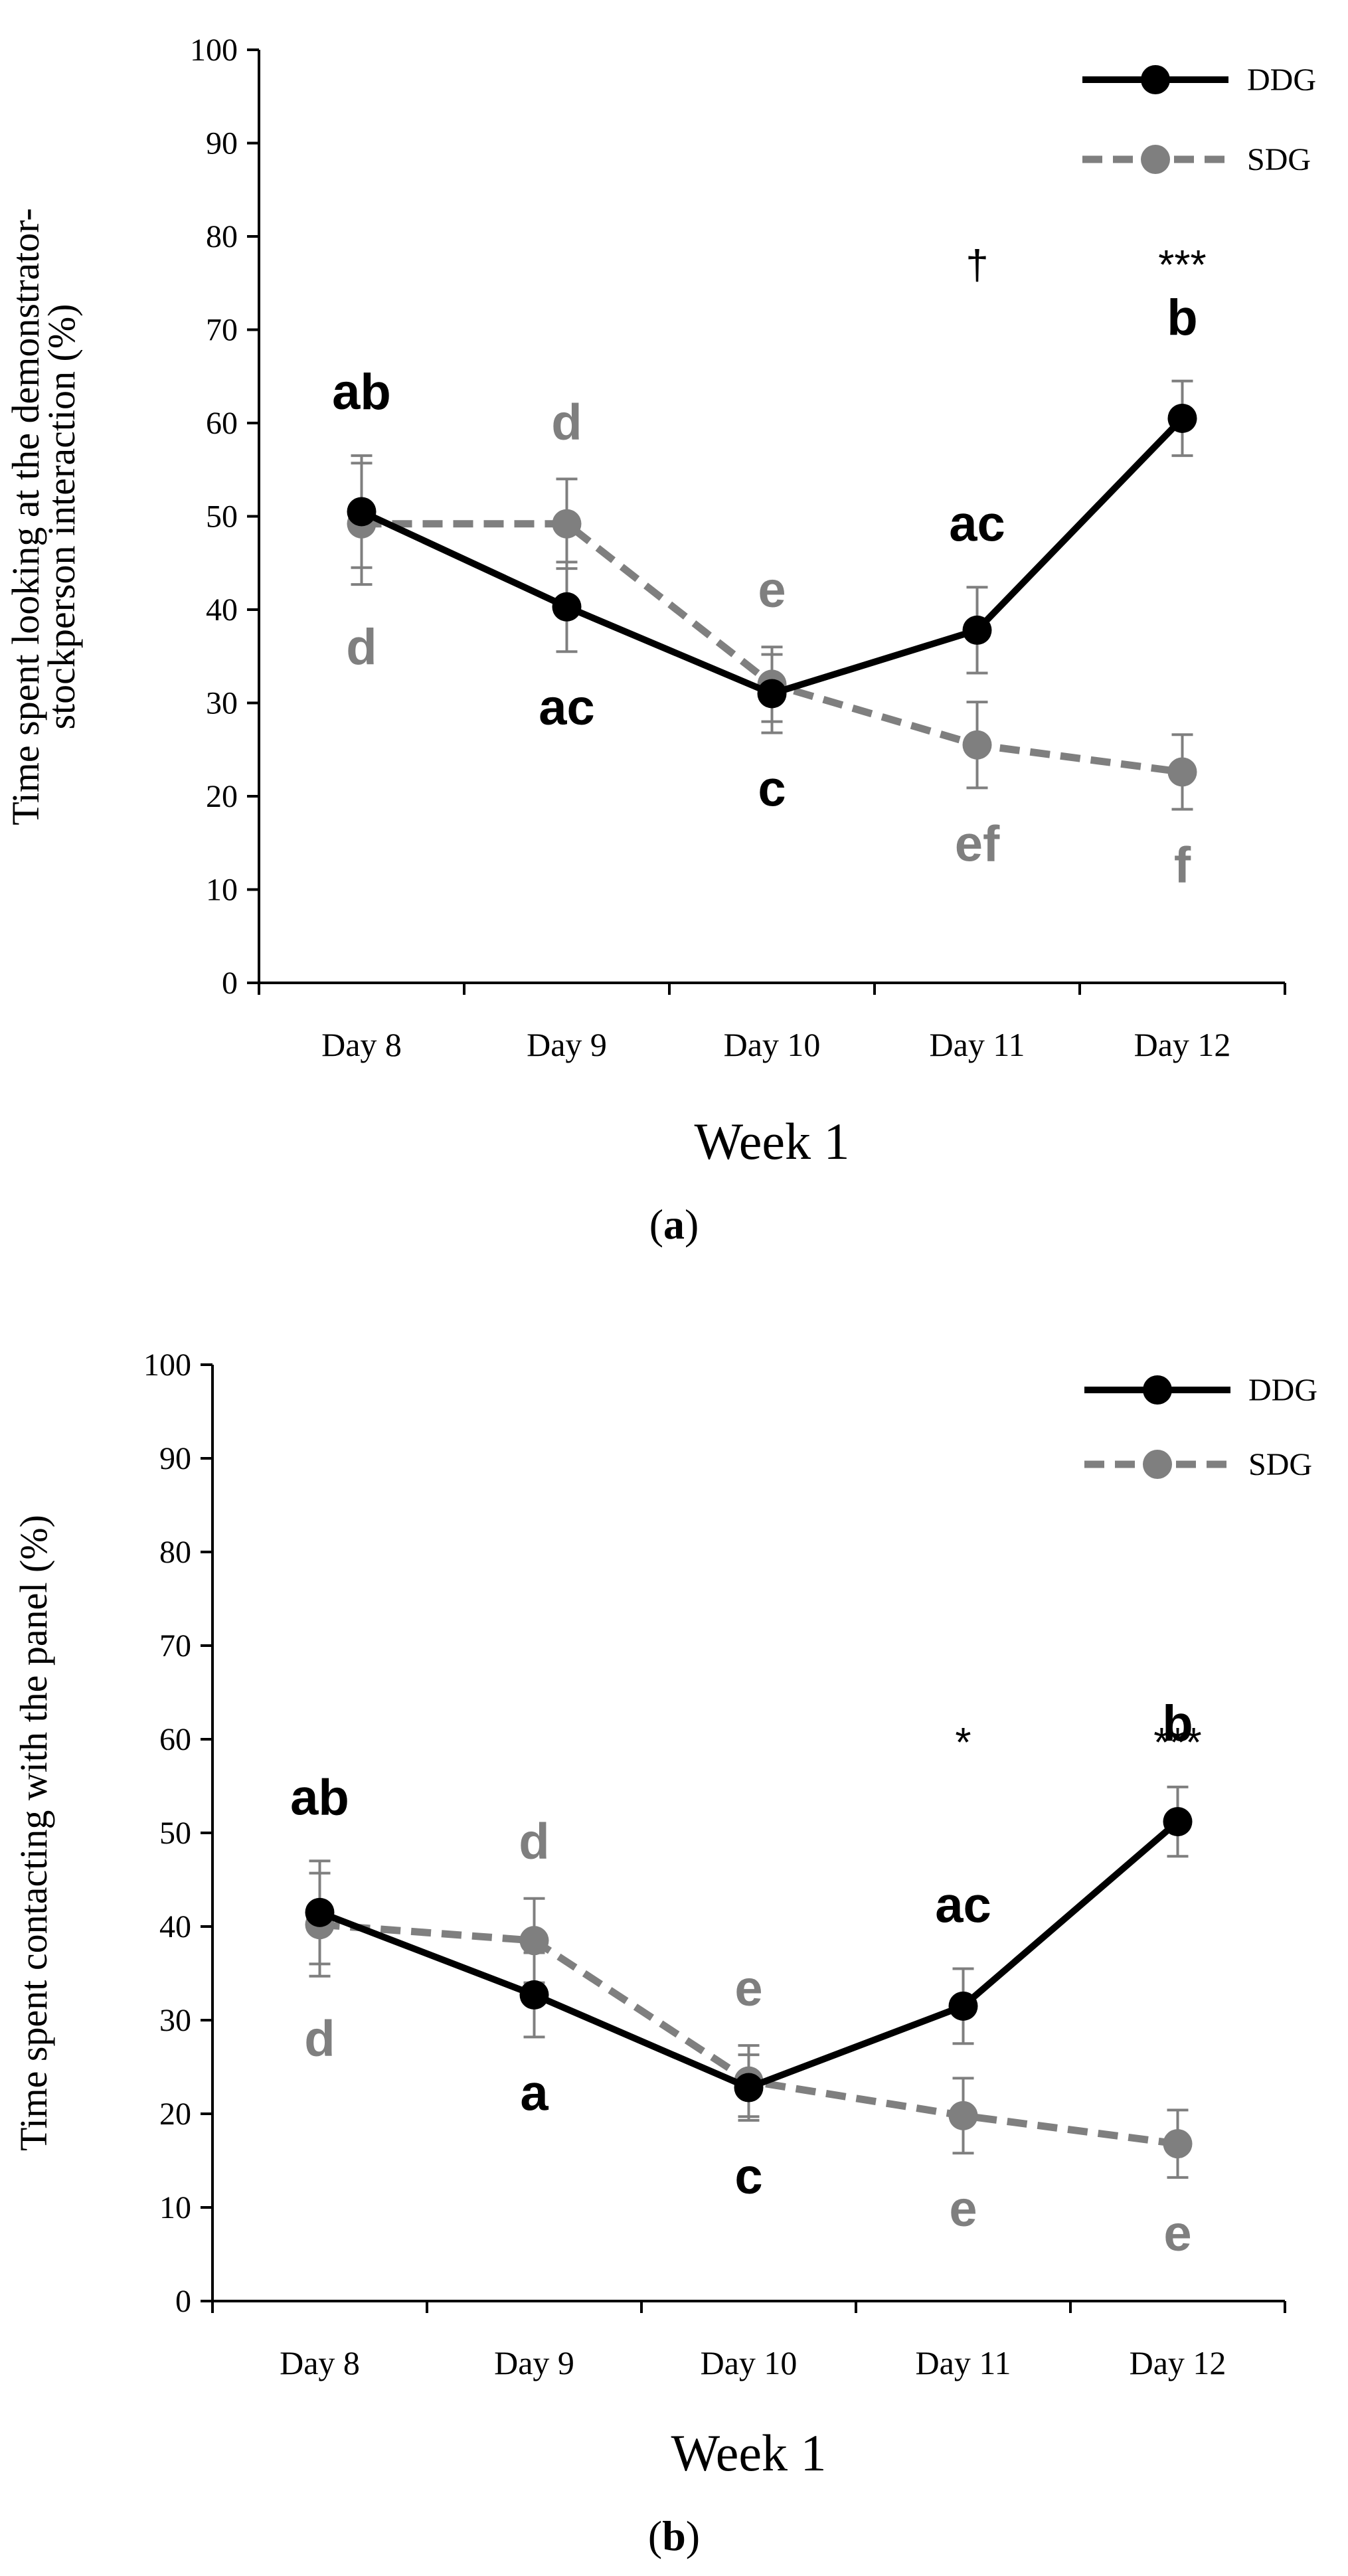 This screenshot has width=1348, height=2576. Describe the element at coordinates (1281, 80) in the screenshot. I see `panel-a-legend-label-ddg: DDG` at that location.